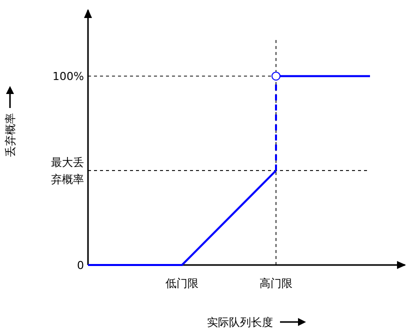 This screenshot has height=333, width=409. I want to click on y-tick-label: 100%, so click(68, 77).